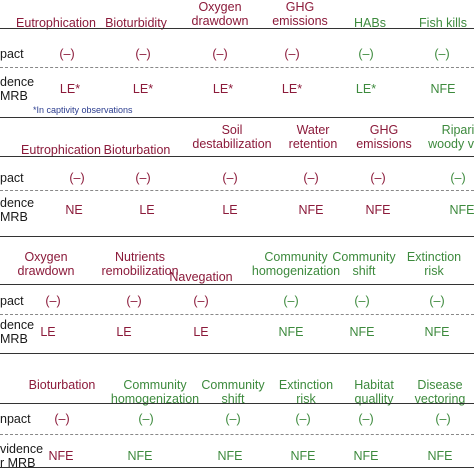 The image size is (474, 474). I want to click on column-header: Fish kills, so click(443, 23).